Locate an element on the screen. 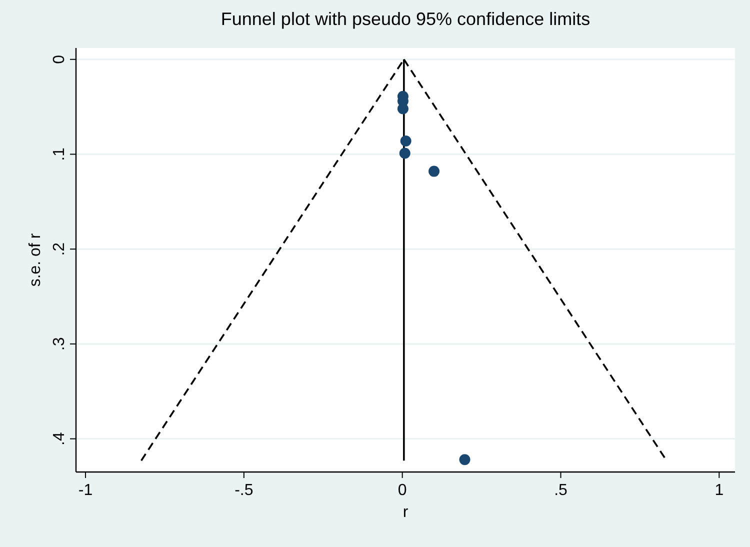 The height and width of the screenshot is (547, 750). chart-title: Funnel plot with pseudo 95% confidence limits is located at coordinates (405, 19).